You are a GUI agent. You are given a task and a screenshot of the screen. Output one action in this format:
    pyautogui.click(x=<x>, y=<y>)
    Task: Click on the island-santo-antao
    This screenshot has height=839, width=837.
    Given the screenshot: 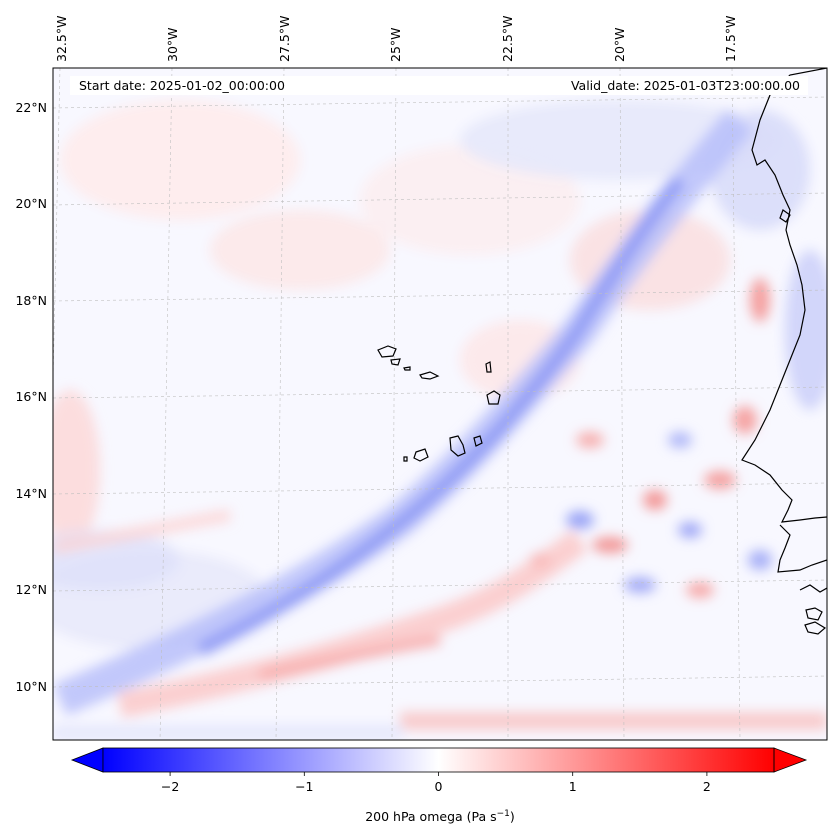 What is the action you would take?
    pyautogui.click(x=387, y=351)
    